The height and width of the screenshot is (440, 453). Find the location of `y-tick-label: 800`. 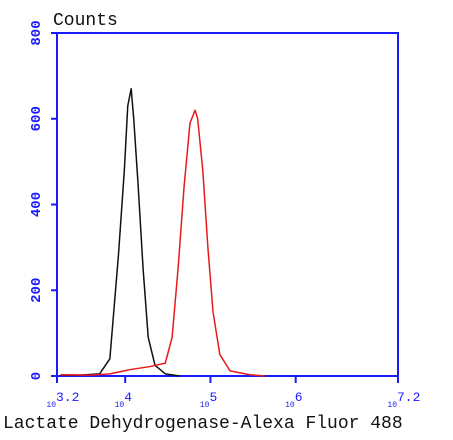

y-tick-label: 800 is located at coordinates (37, 32).